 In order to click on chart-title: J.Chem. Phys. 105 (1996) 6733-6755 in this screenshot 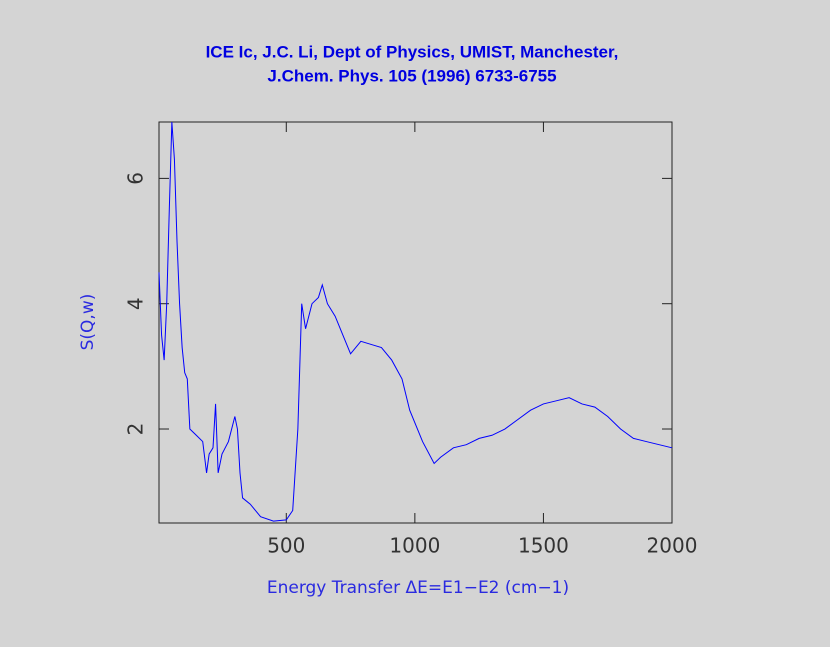, I will do `click(411, 75)`.